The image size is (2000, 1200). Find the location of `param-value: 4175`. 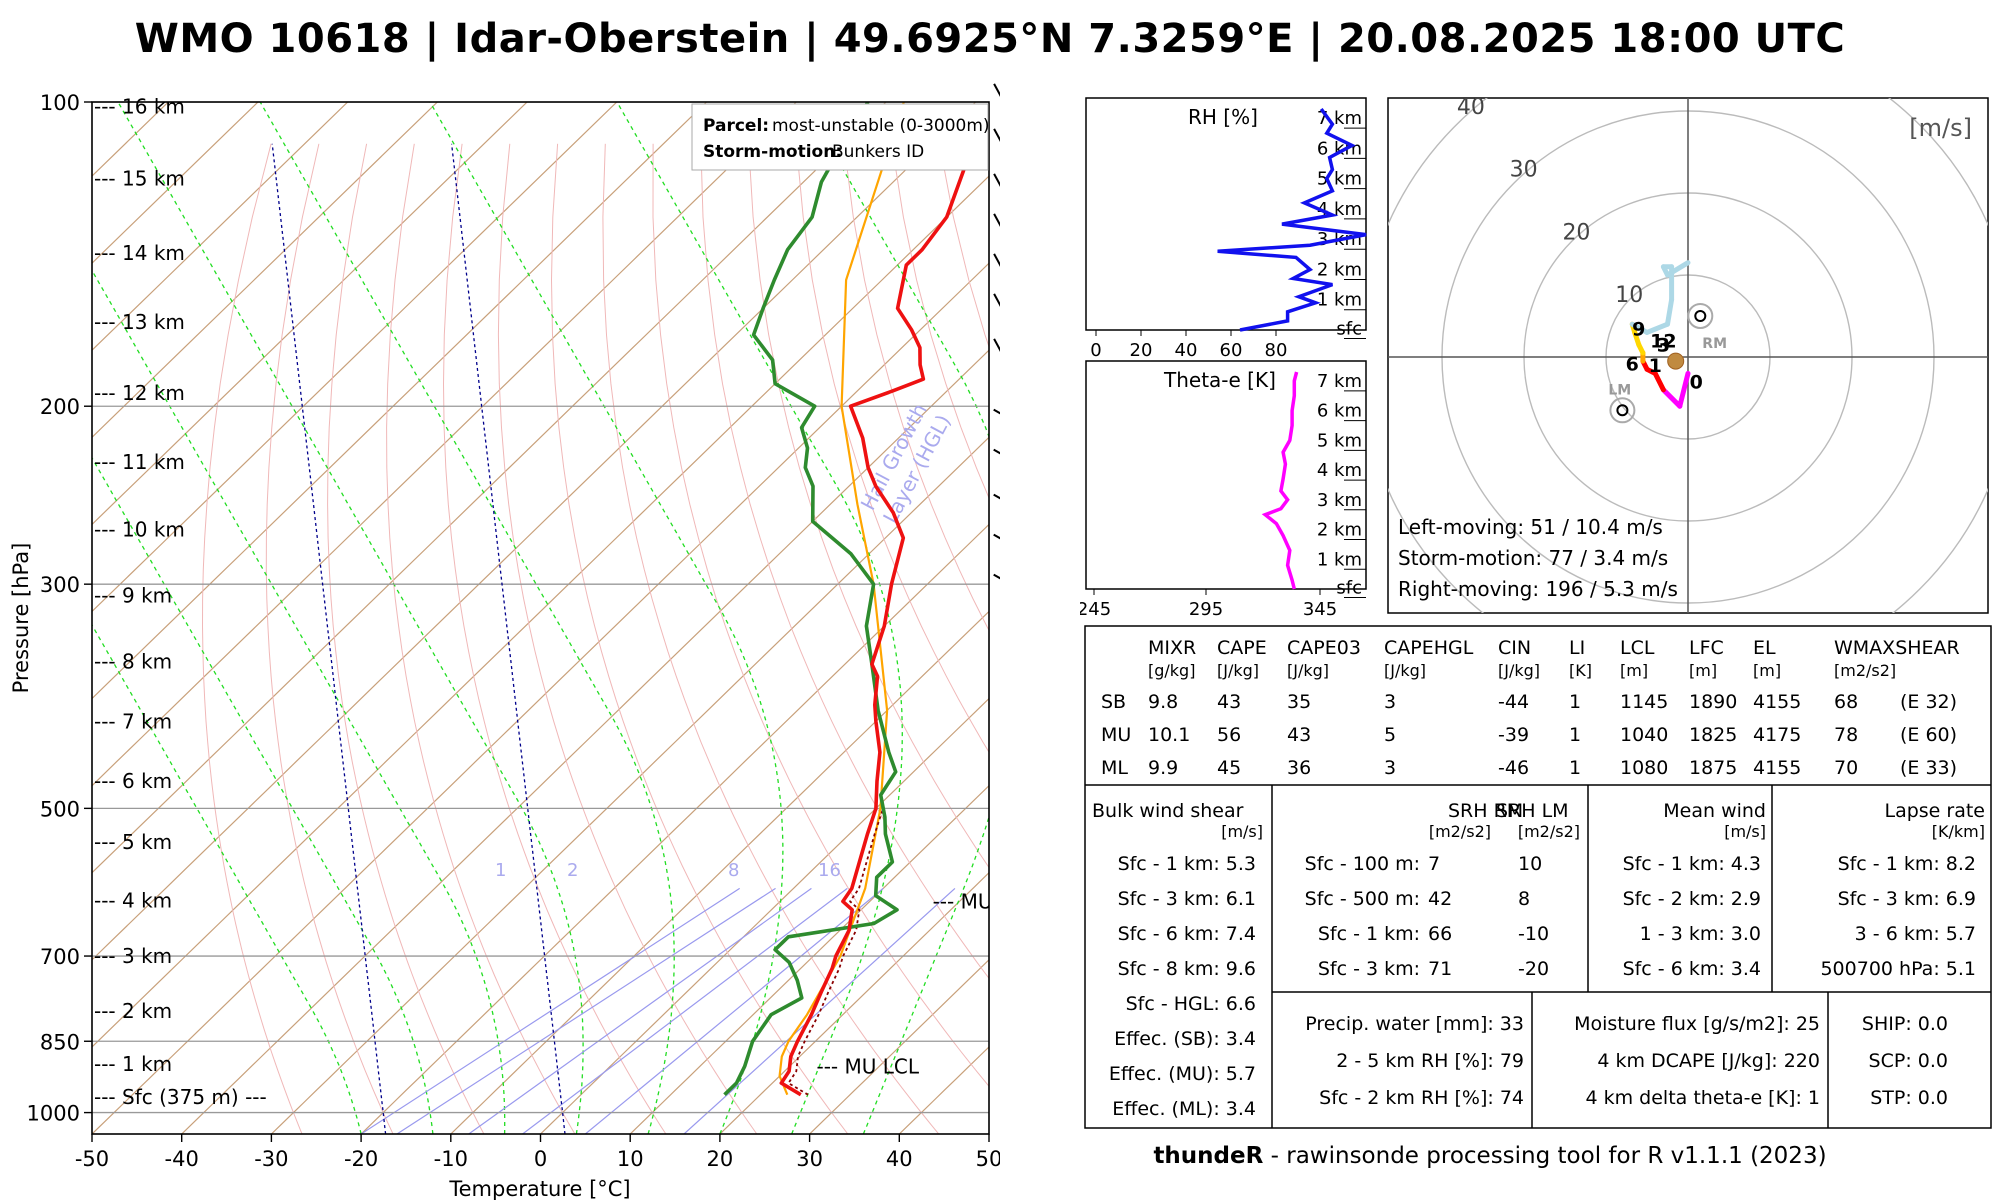

param-value: 4175 is located at coordinates (1777, 735).